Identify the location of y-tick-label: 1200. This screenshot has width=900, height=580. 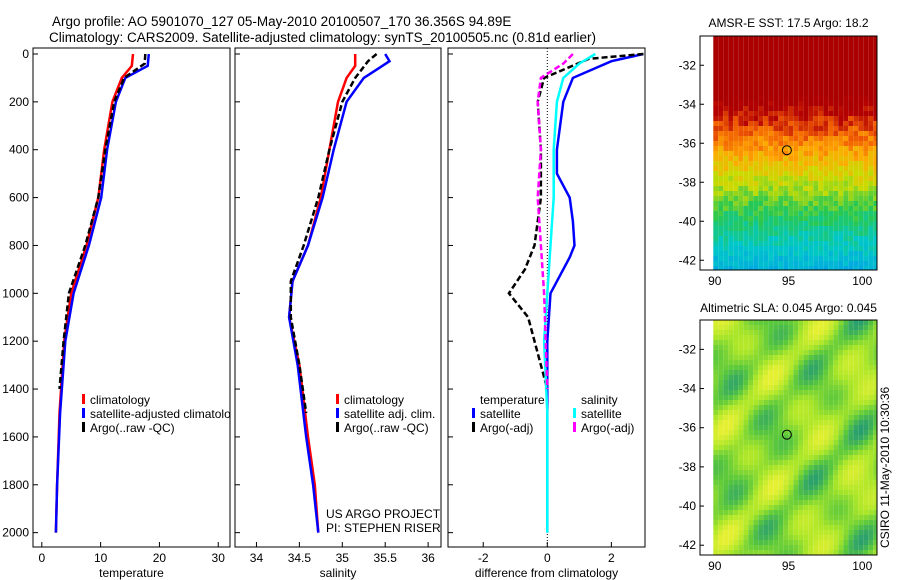
(15, 341).